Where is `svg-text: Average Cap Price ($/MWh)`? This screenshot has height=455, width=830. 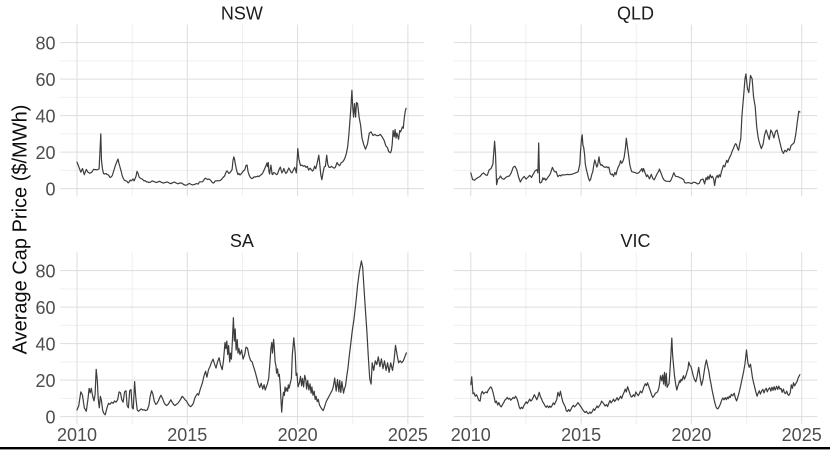 svg-text: Average Cap Price ($/MWh) is located at coordinates (21, 230).